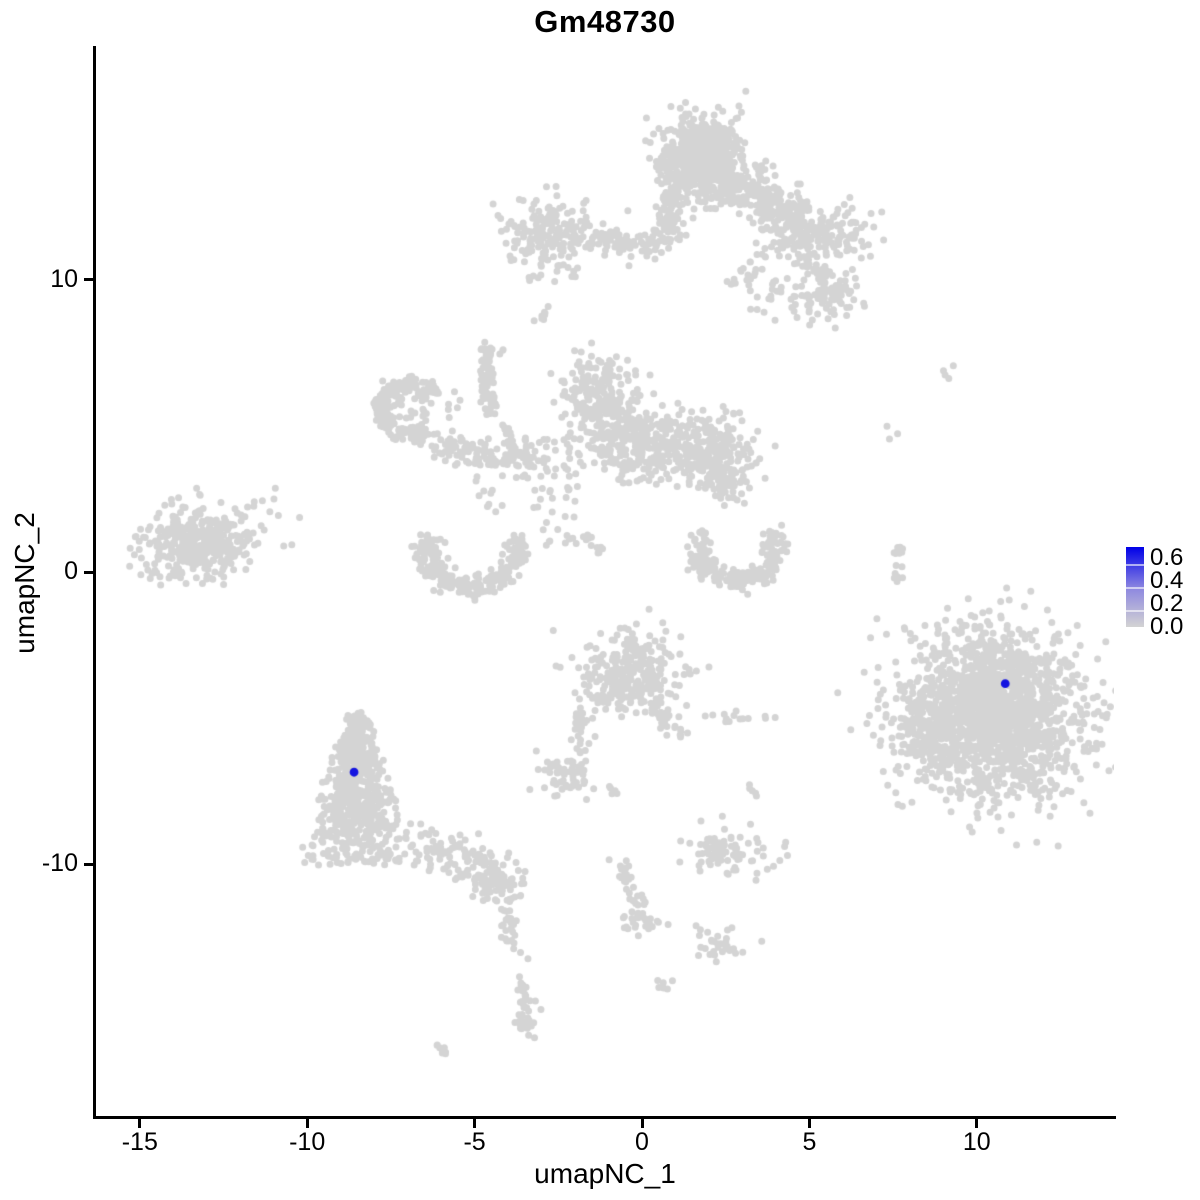 The image size is (1200, 1200). I want to click on x-tick-label: -10, so click(307, 1142).